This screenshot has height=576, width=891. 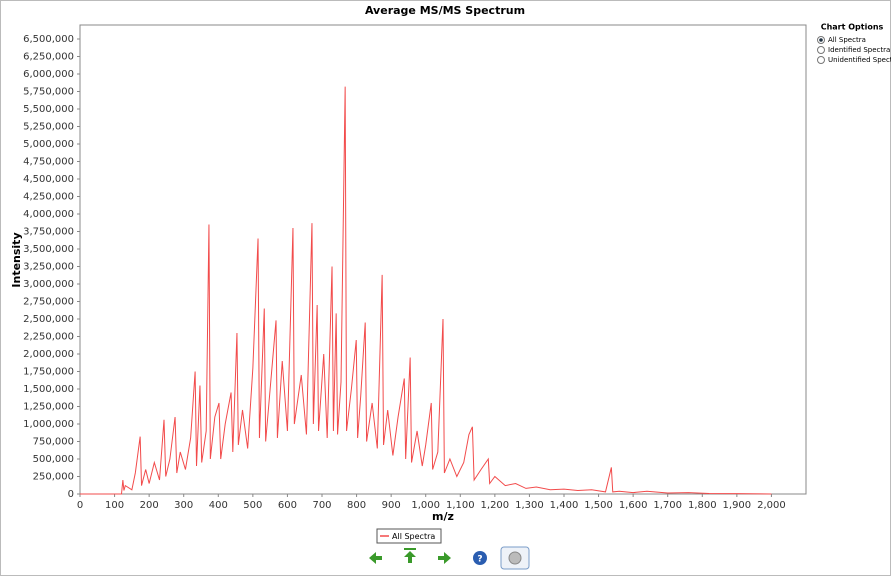 I want to click on top-bar, so click(x=410, y=549).